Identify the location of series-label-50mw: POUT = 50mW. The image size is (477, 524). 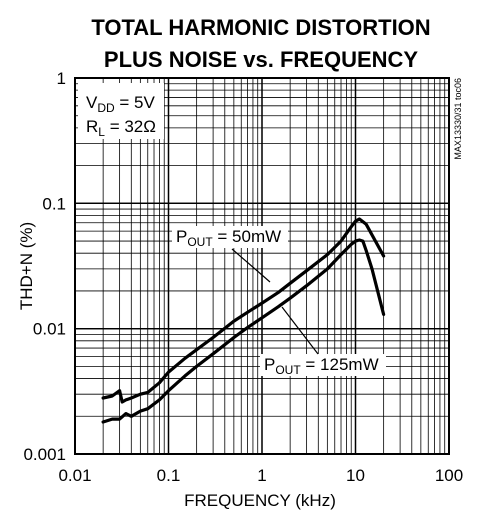
(230, 254).